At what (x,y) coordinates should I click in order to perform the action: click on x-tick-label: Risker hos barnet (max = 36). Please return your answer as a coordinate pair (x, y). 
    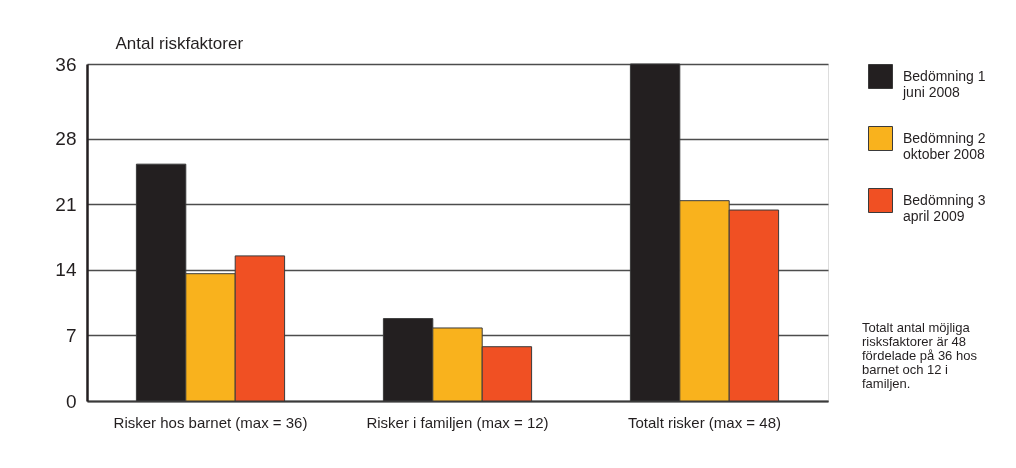
    Looking at the image, I should click on (210, 422).